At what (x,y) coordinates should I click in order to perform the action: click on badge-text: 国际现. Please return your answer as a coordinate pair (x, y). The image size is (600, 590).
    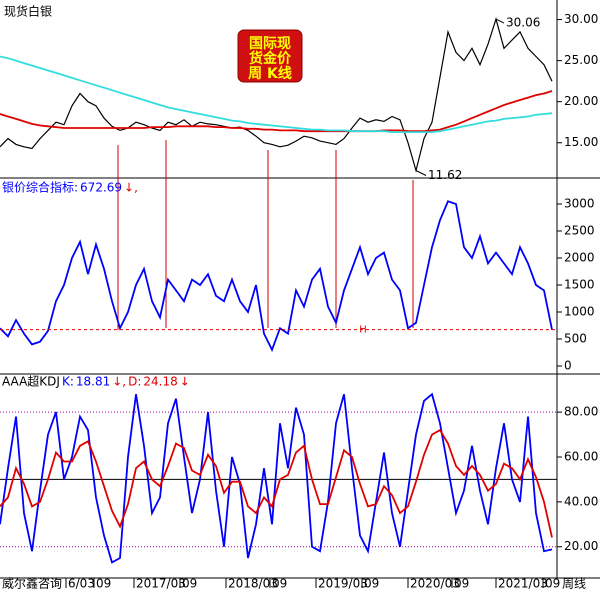
    Looking at the image, I should click on (270, 44).